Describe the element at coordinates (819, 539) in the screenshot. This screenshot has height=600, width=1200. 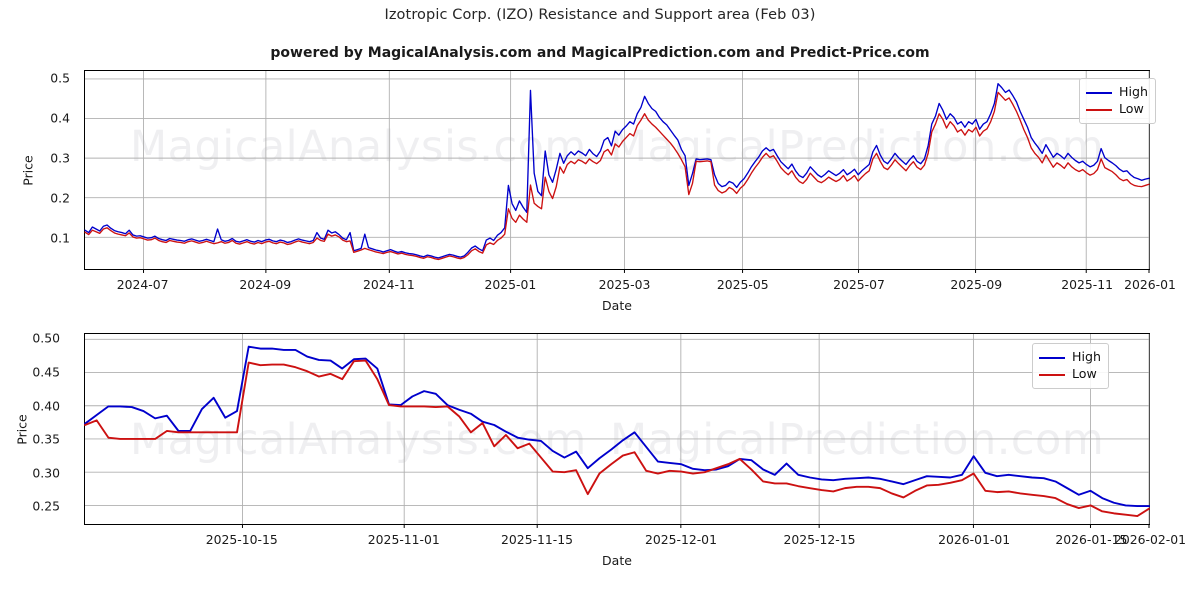
I see `bottom-xtick-4: 2025-12-15` at that location.